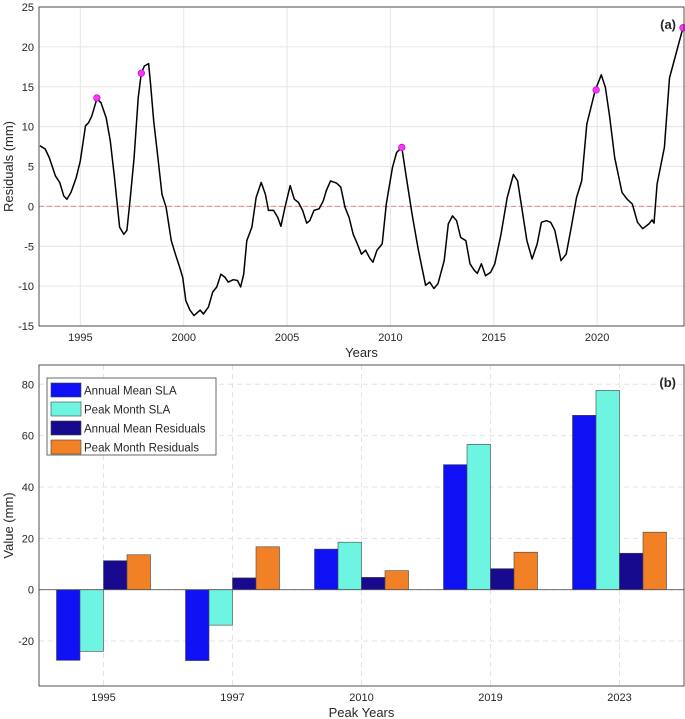  Describe the element at coordinates (8, 525) in the screenshot. I see `y-axis-label: Value (mm)` at that location.